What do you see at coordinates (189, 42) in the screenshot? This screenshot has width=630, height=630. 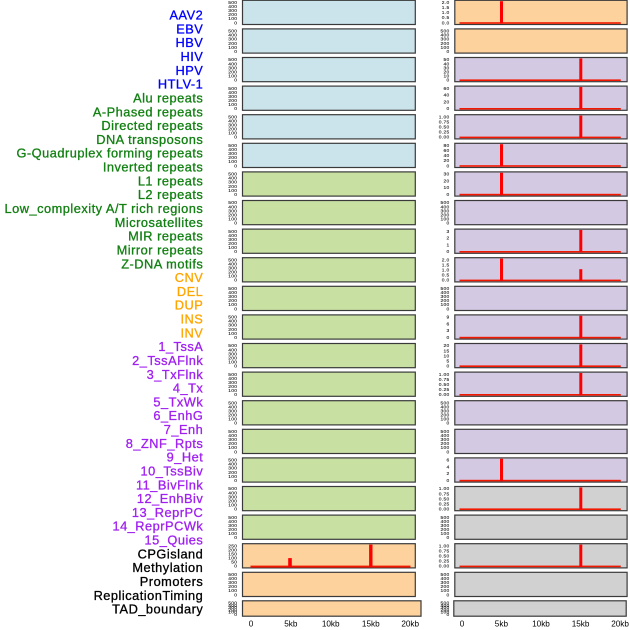 I see `svg-text: HBV` at bounding box center [189, 42].